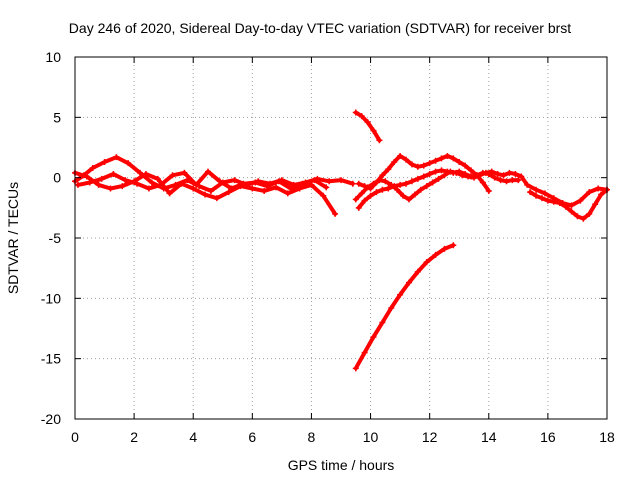 The image size is (640, 480). What do you see at coordinates (134, 437) in the screenshot?
I see `x-tick-label: 2` at bounding box center [134, 437].